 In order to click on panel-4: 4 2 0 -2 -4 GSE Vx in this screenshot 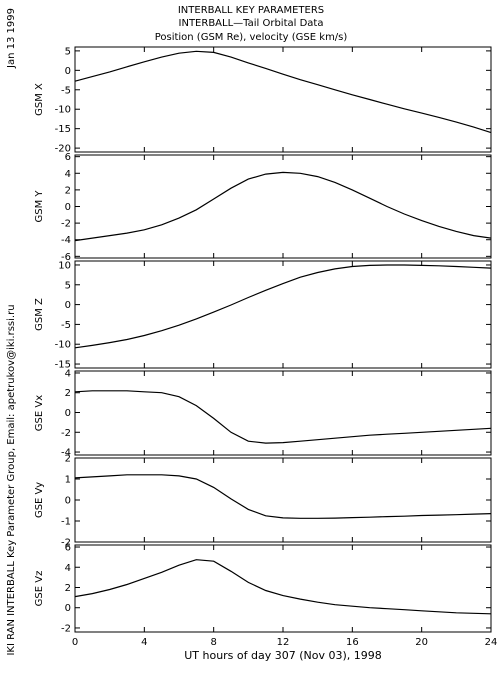, I will do `click(263, 413)`.